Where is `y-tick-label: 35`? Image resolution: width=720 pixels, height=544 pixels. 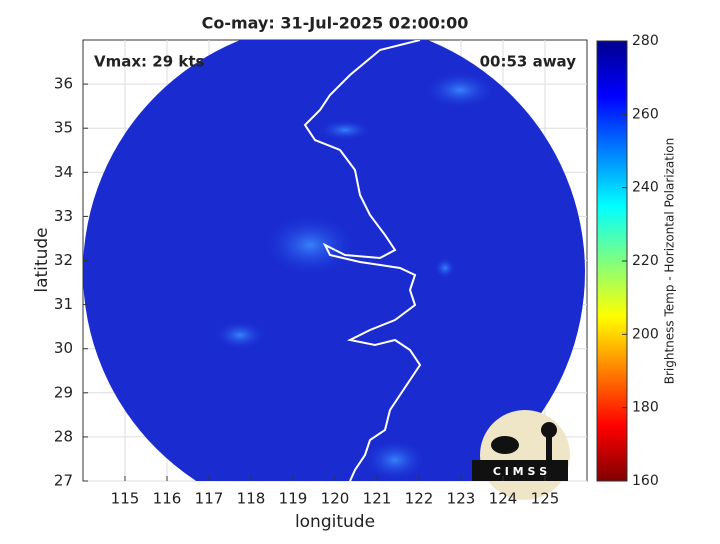 y-tick-label: 35 is located at coordinates (63, 128).